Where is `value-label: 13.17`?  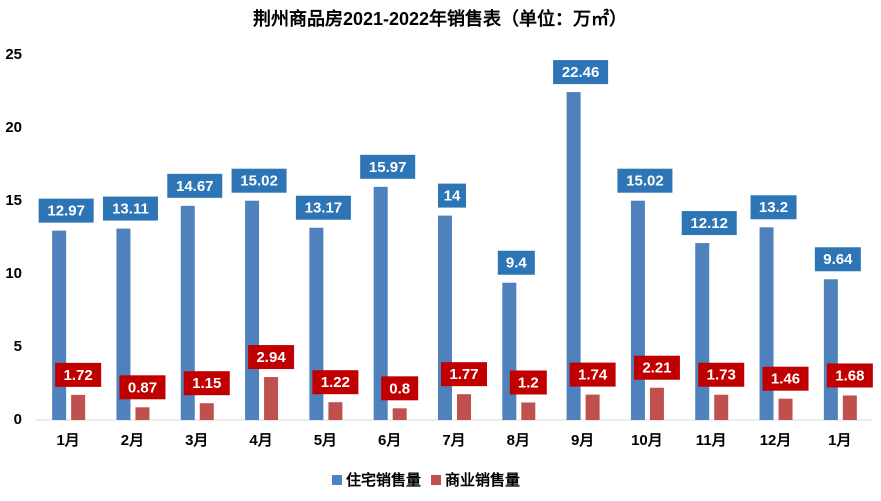 value-label: 13.17 is located at coordinates (324, 208).